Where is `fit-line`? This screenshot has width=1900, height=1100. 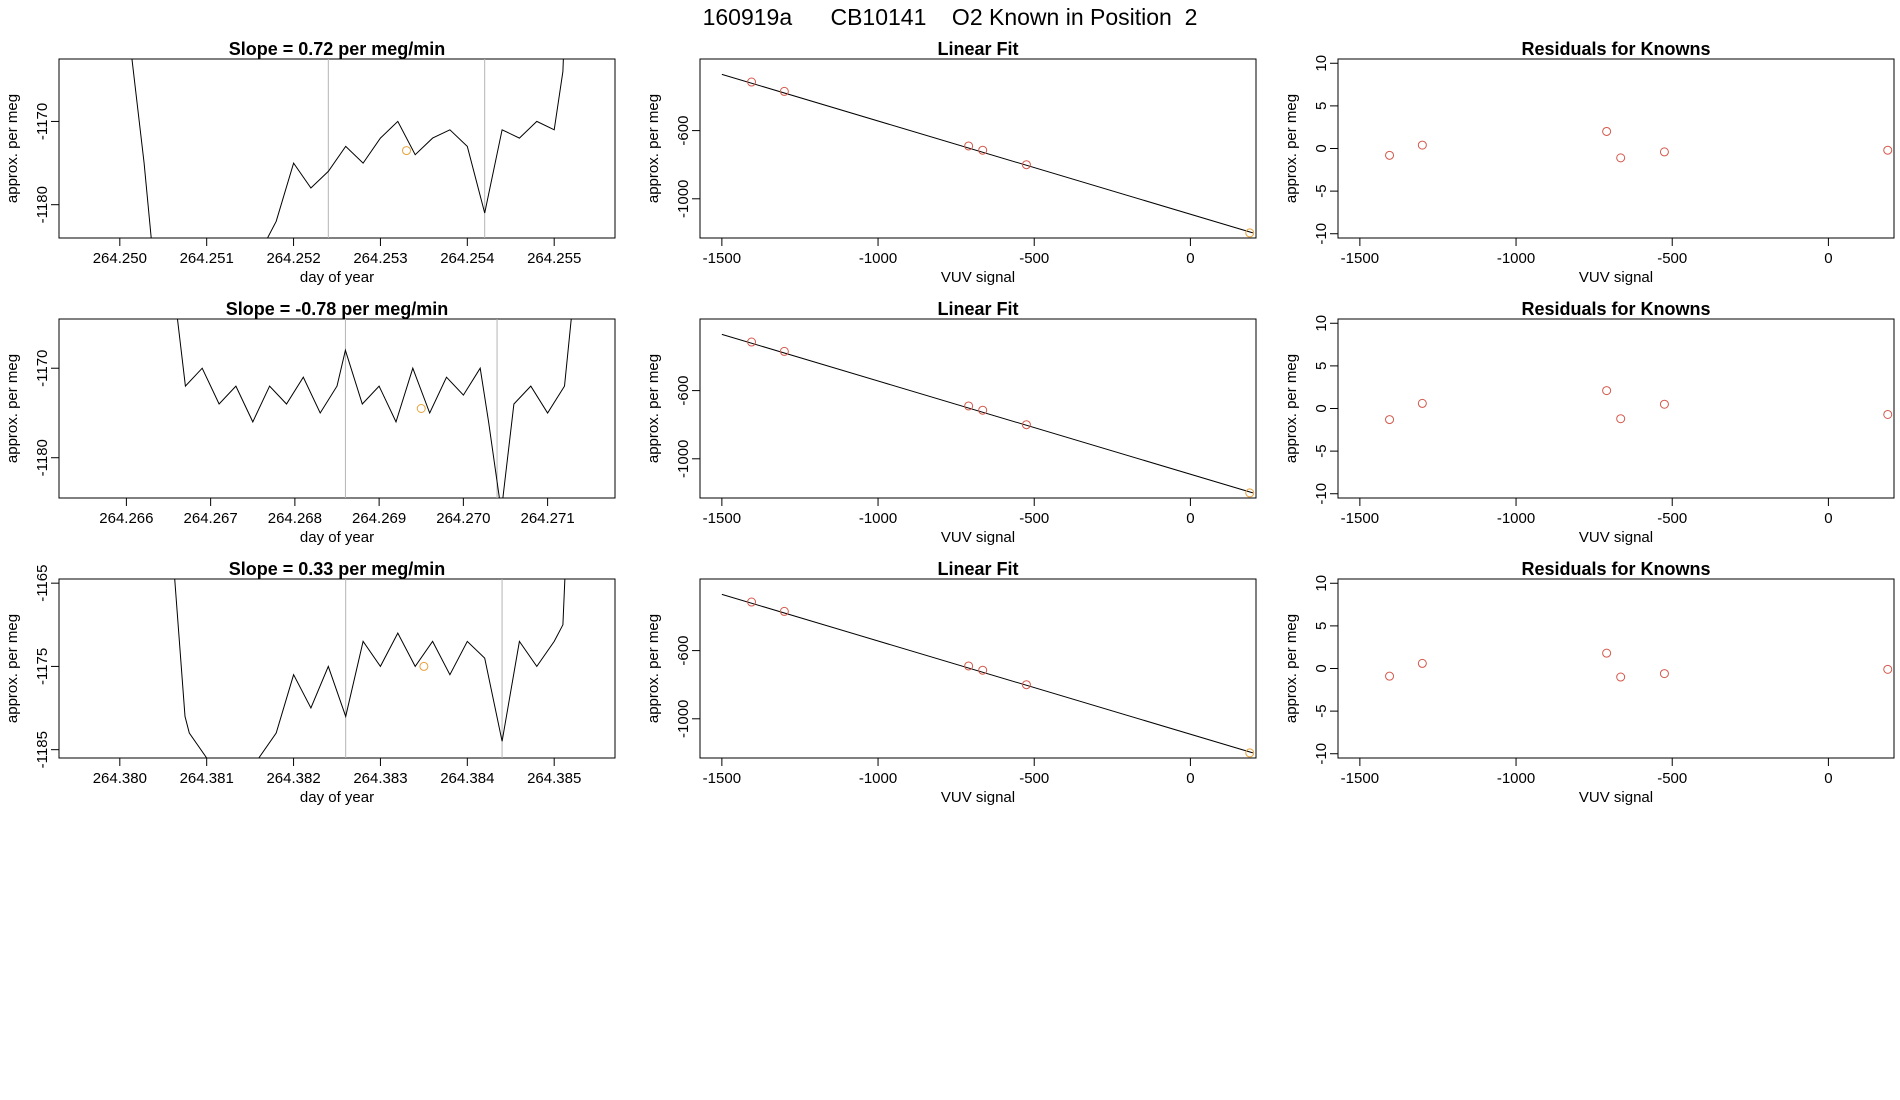 fit-line is located at coordinates (987, 413).